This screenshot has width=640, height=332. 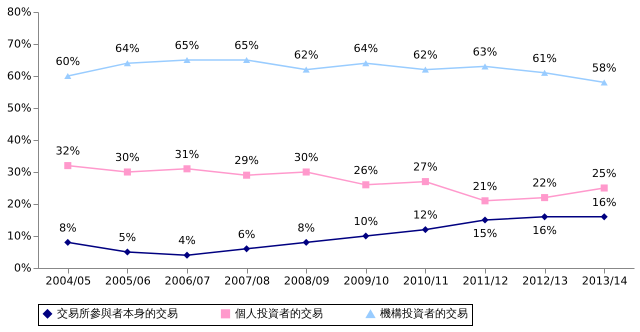 What do you see at coordinates (604, 173) in the screenshot?
I see `data-label: 25%` at bounding box center [604, 173].